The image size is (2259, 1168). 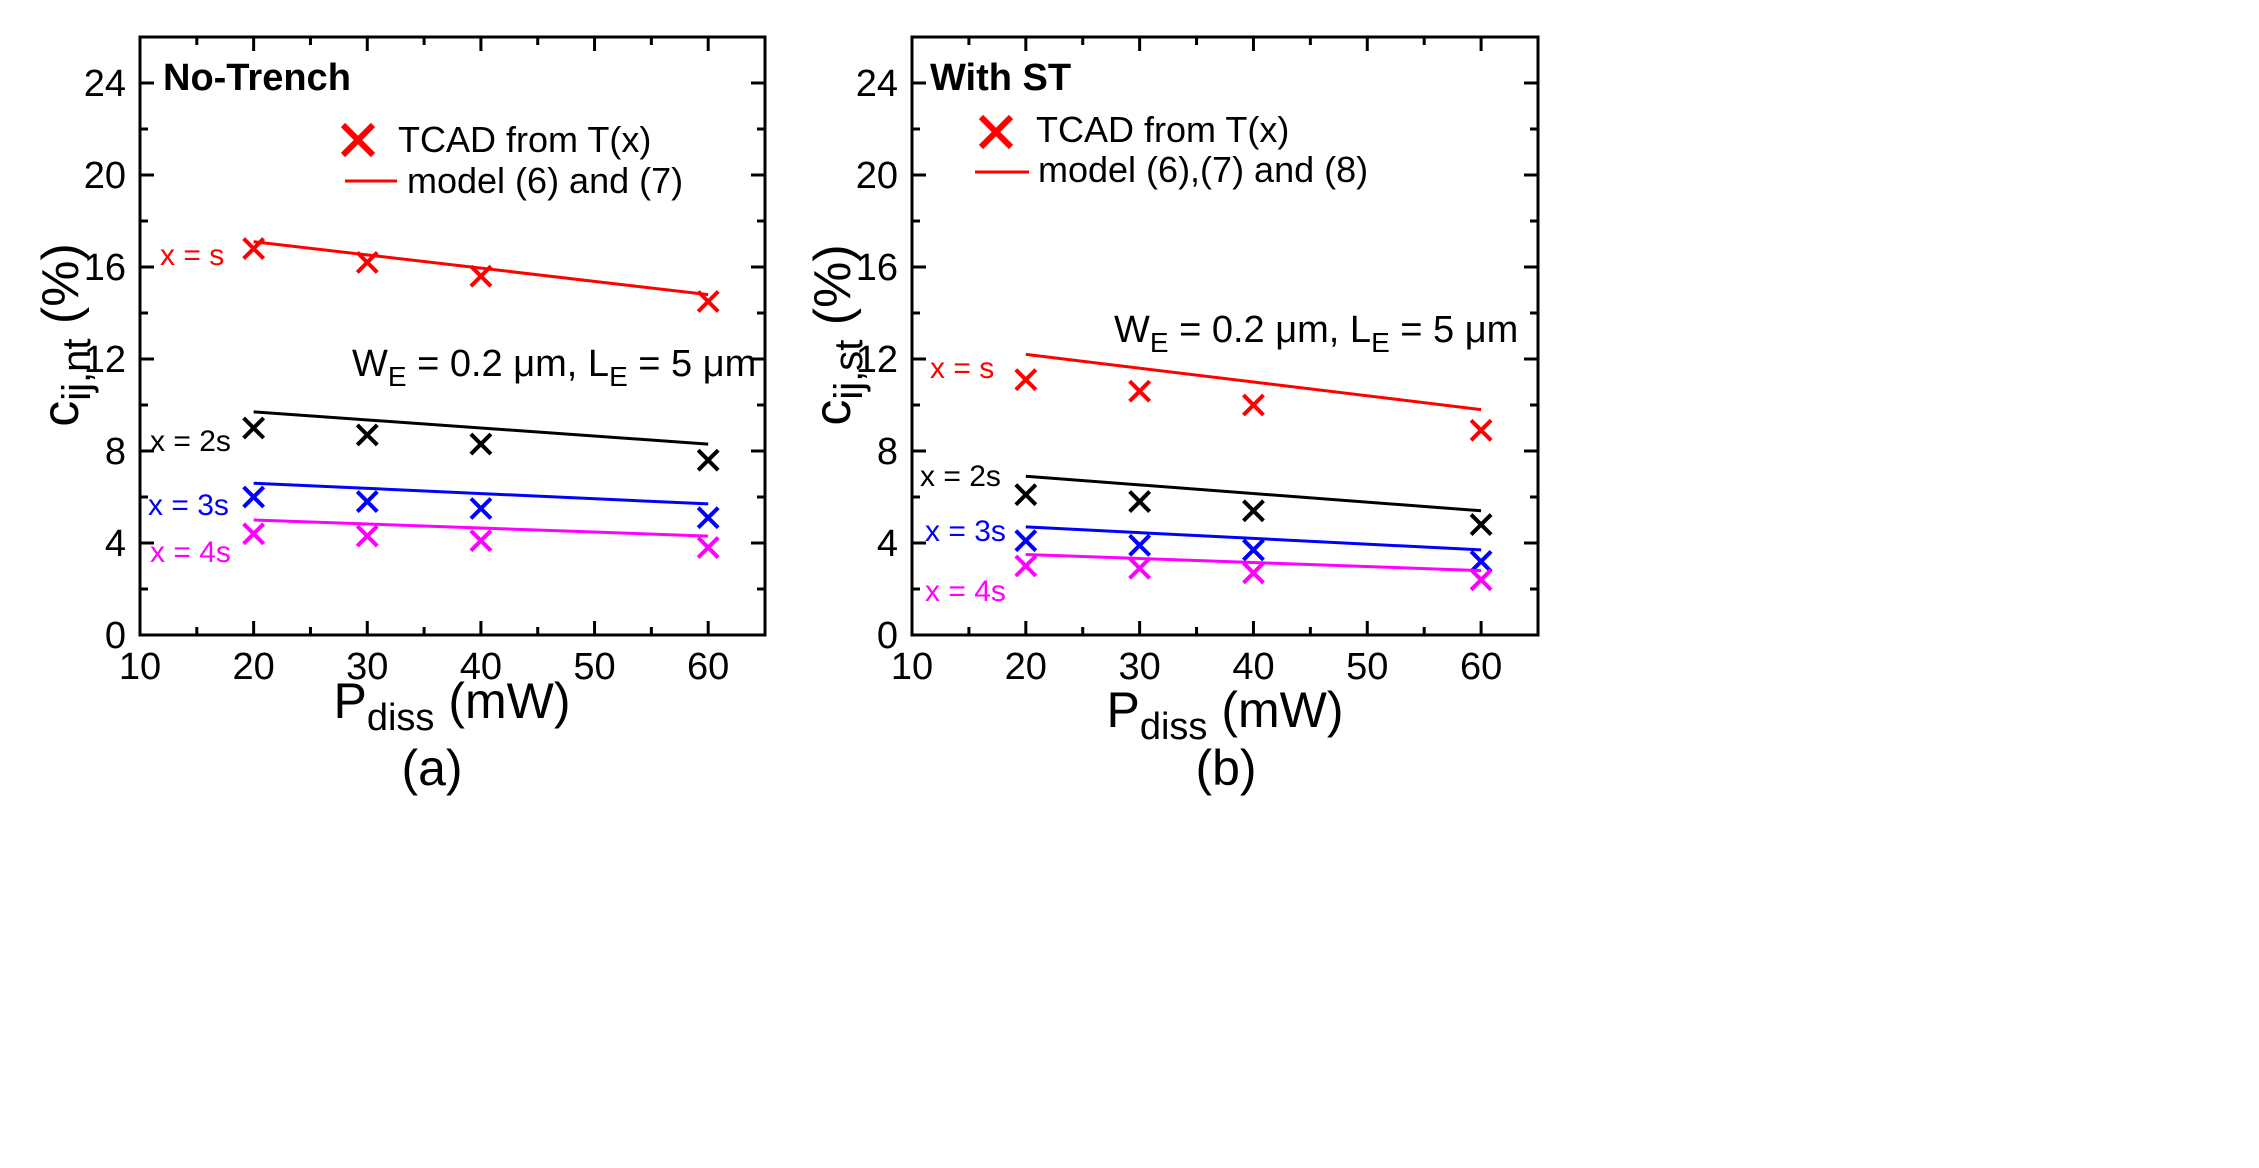 I want to click on panel-b-ytick-label: 16, so click(x=877, y=268).